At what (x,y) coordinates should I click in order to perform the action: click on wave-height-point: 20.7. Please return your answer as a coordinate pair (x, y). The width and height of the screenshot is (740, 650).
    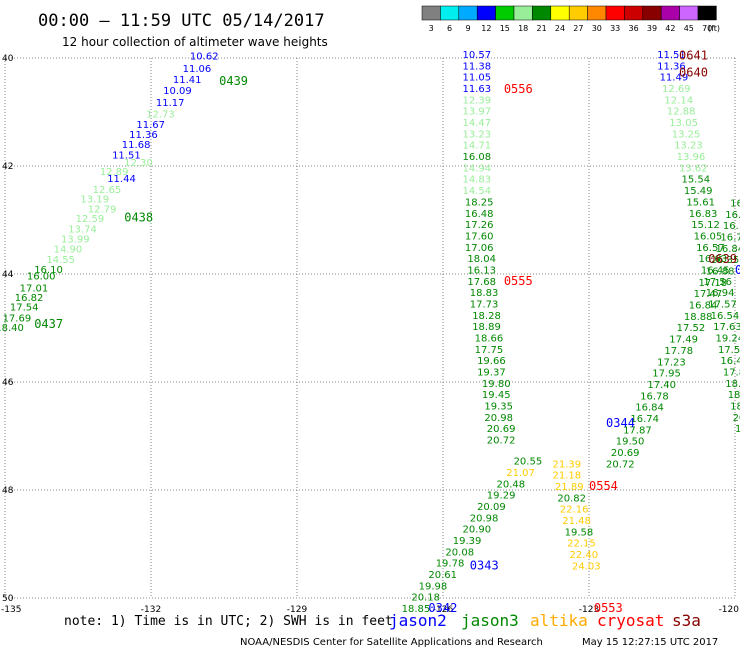
    Looking at the image, I should click on (736, 418).